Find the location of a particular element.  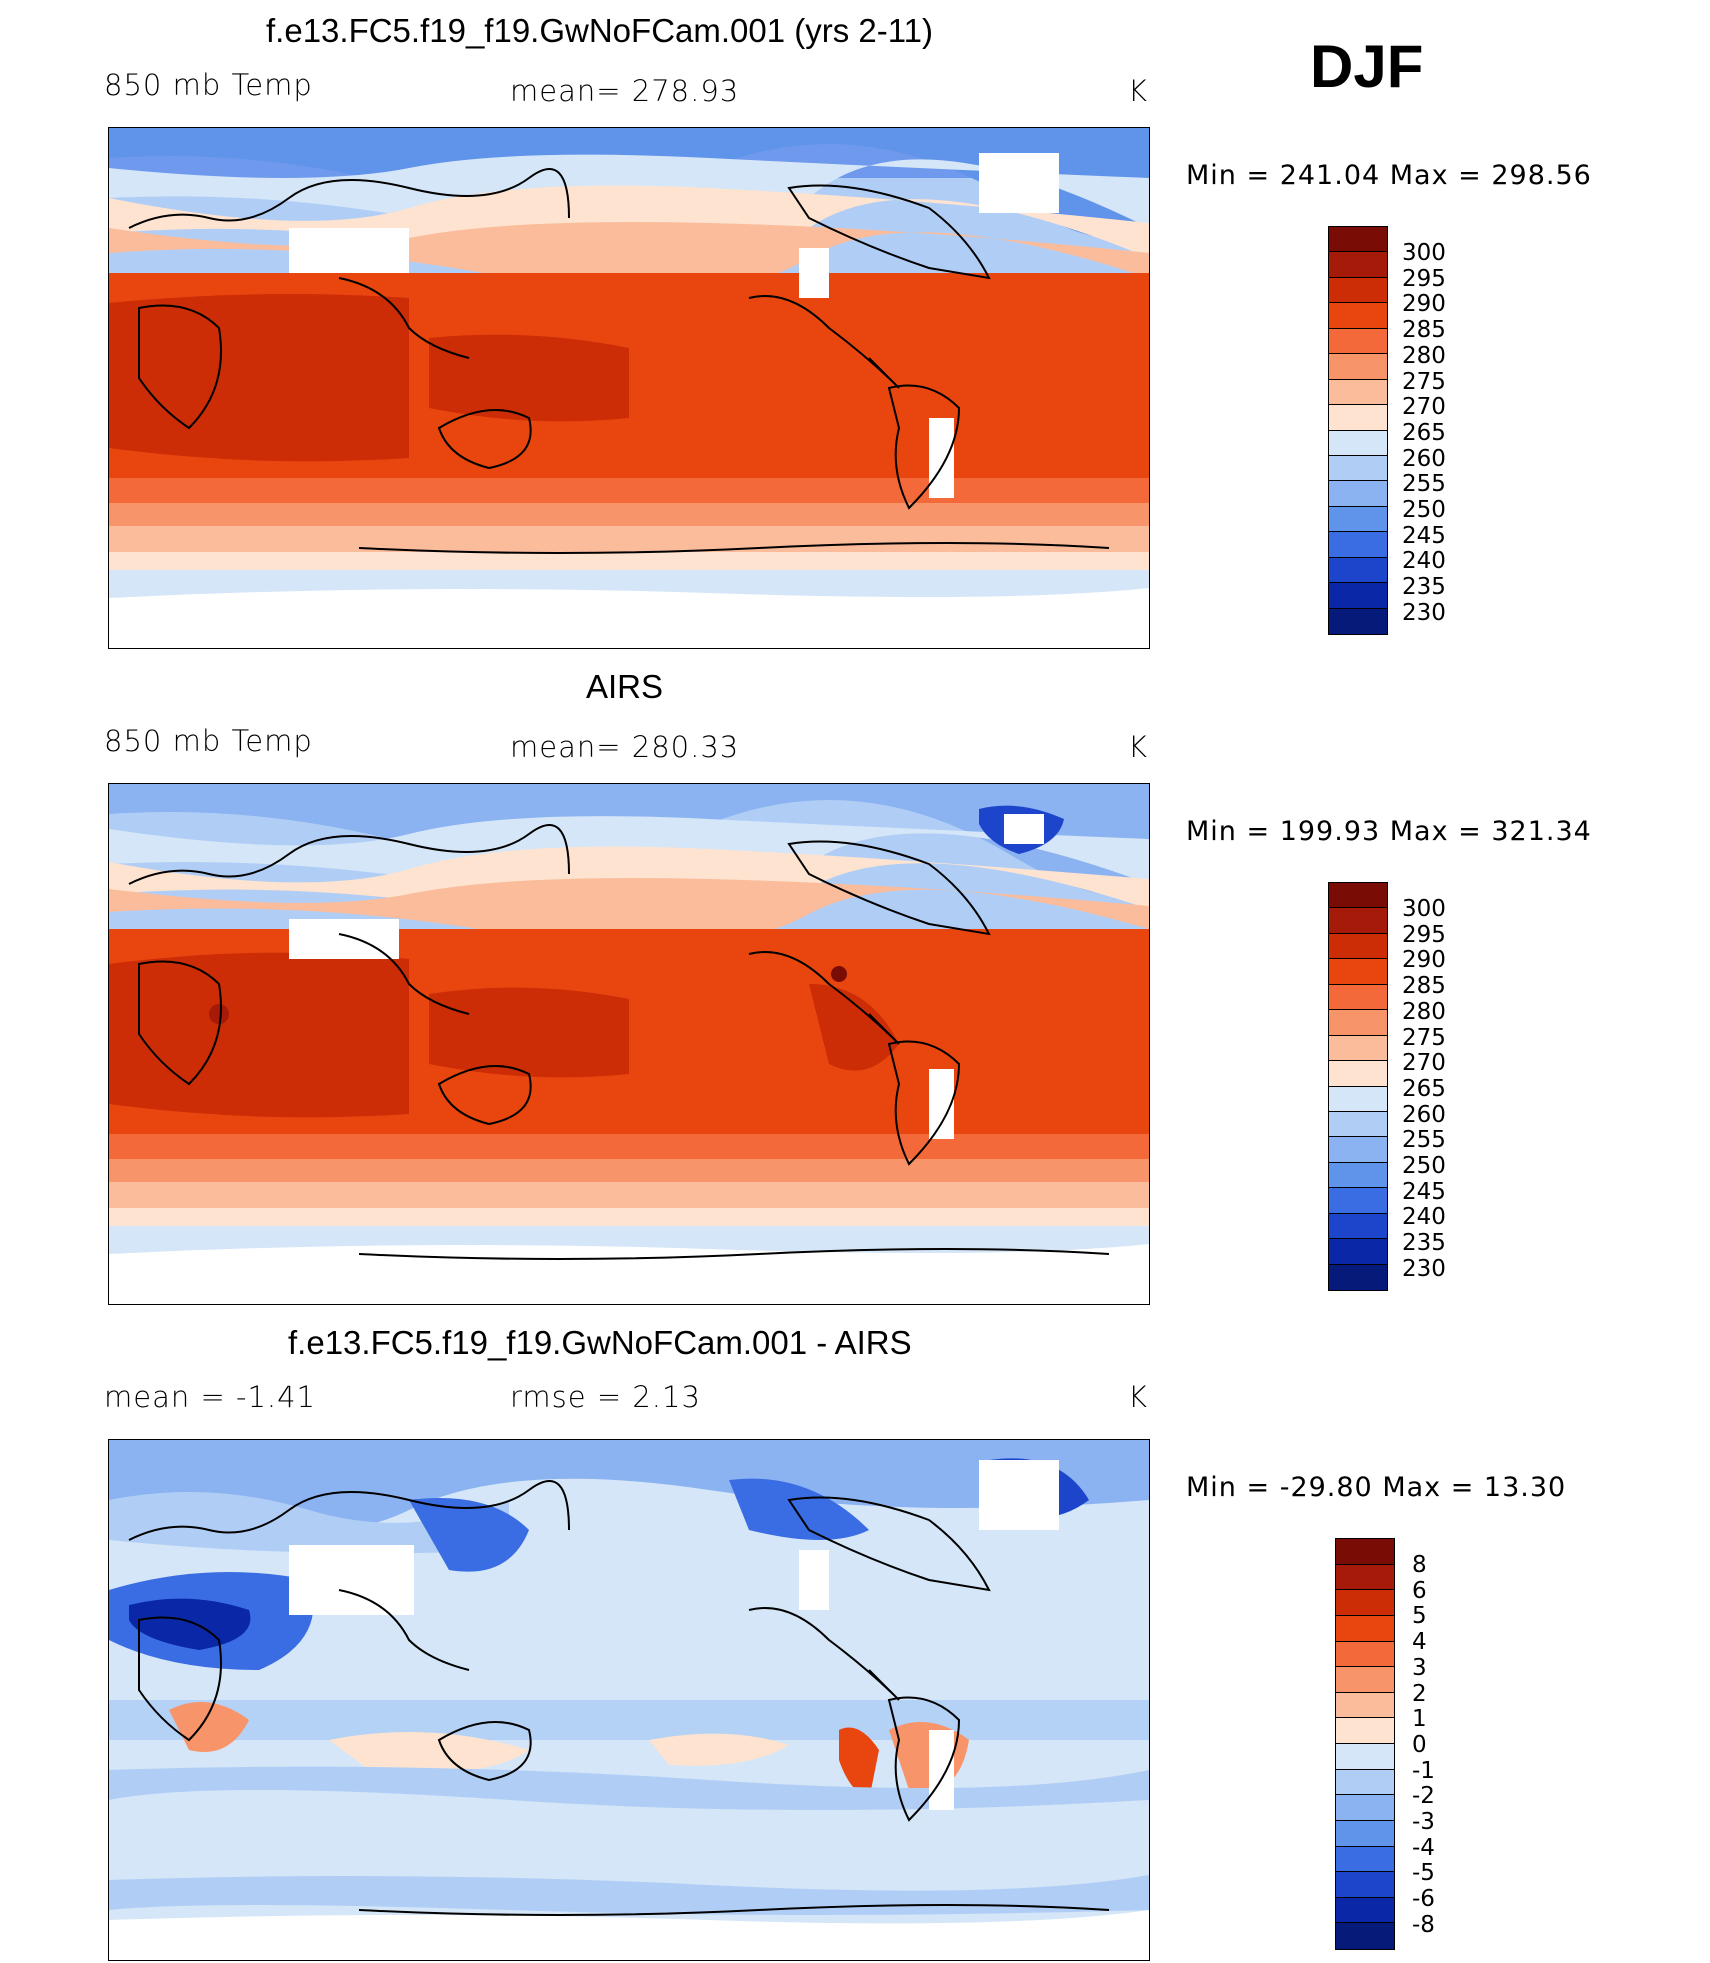

colorbar-tick: 260 is located at coordinates (1424, 1114).